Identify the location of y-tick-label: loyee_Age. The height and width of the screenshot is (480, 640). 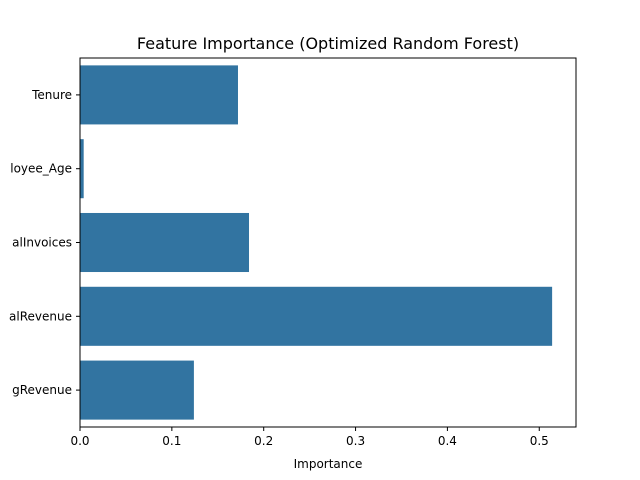
(41, 169).